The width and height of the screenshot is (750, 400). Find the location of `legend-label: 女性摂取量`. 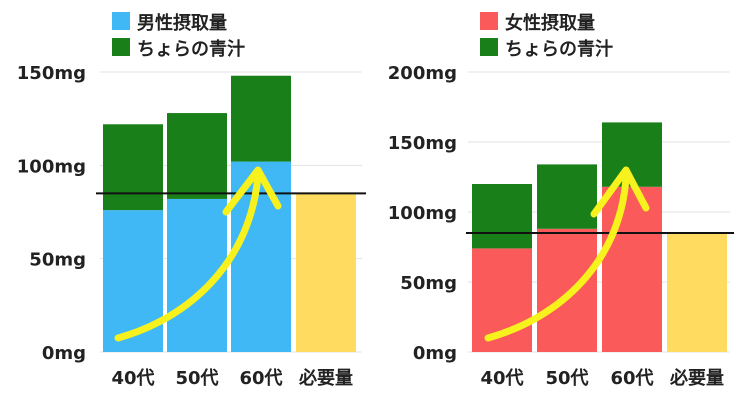

legend-label: 女性摂取量 is located at coordinates (550, 23).